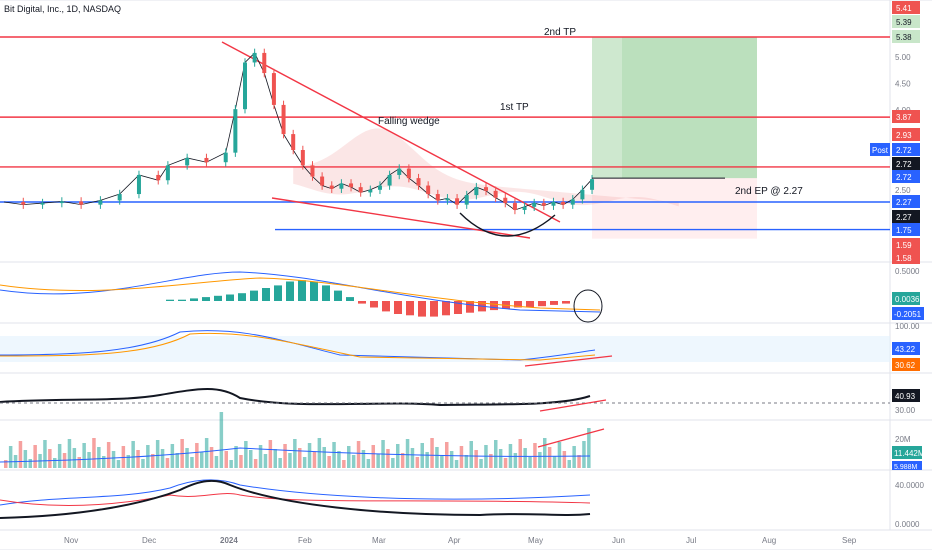  What do you see at coordinates (904, 258) in the screenshot?
I see `price-tag-label: 1.58` at bounding box center [904, 258].